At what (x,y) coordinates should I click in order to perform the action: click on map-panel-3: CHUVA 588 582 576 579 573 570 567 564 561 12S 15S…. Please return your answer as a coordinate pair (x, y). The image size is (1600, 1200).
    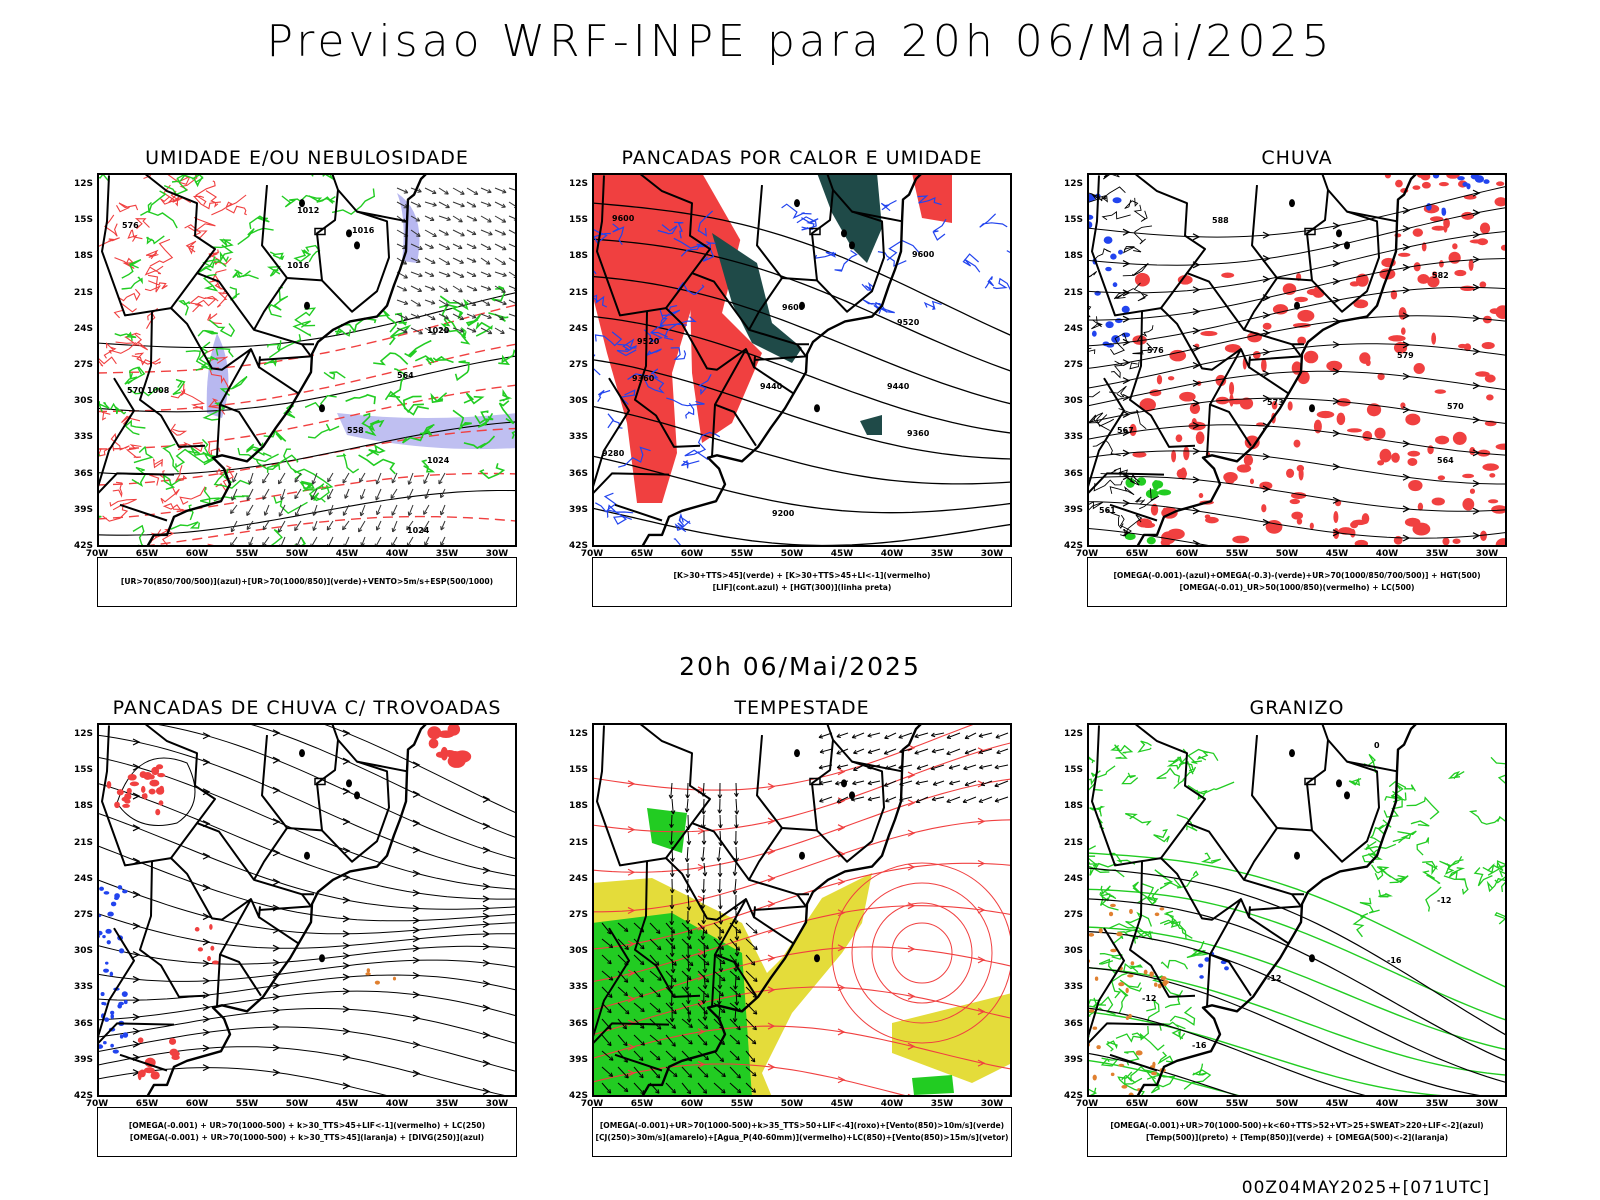
    Looking at the image, I should click on (1285, 382).